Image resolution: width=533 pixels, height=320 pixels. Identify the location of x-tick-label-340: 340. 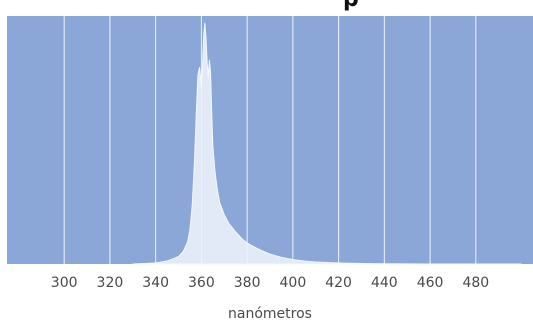
(155, 283).